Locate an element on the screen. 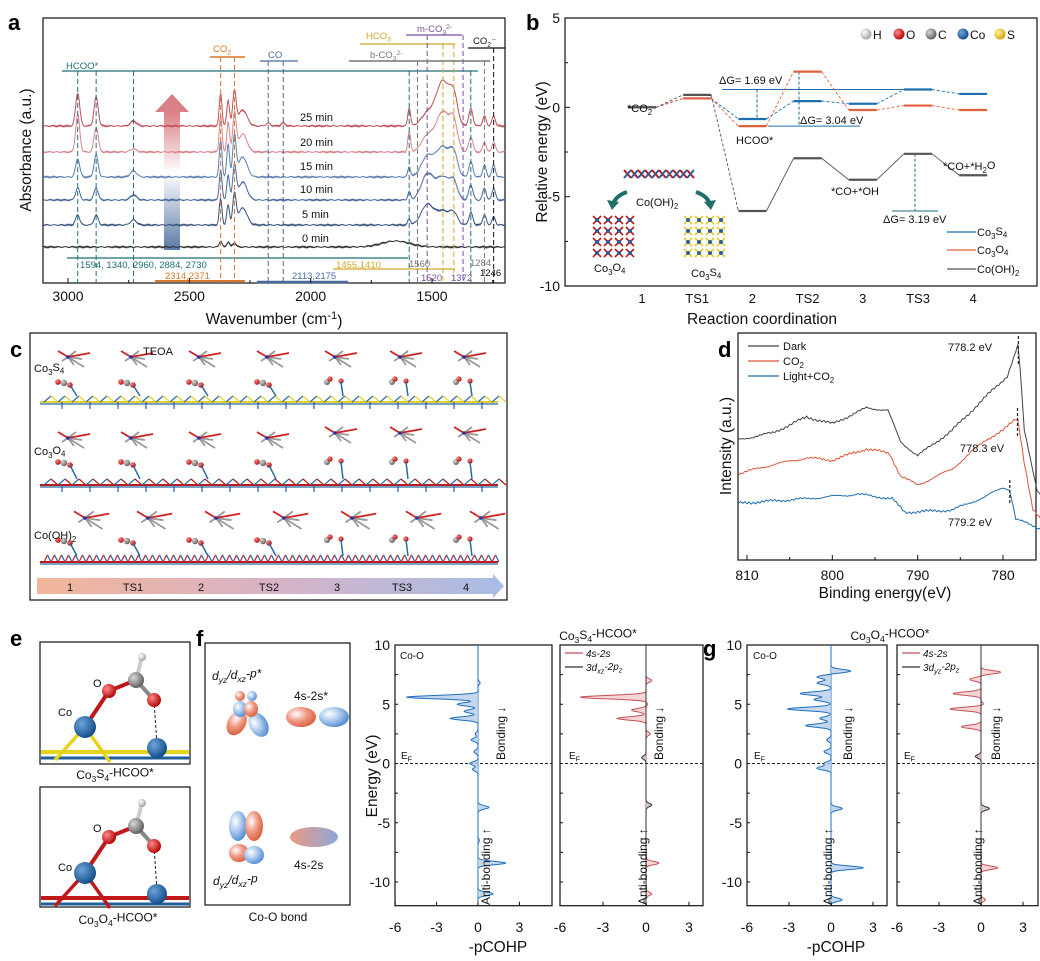 This screenshot has width=1040, height=961. axes-ticks: 5 0 -5 -10 1 TS1 2 TS2 3 TS3 4 is located at coordinates (758, 158).